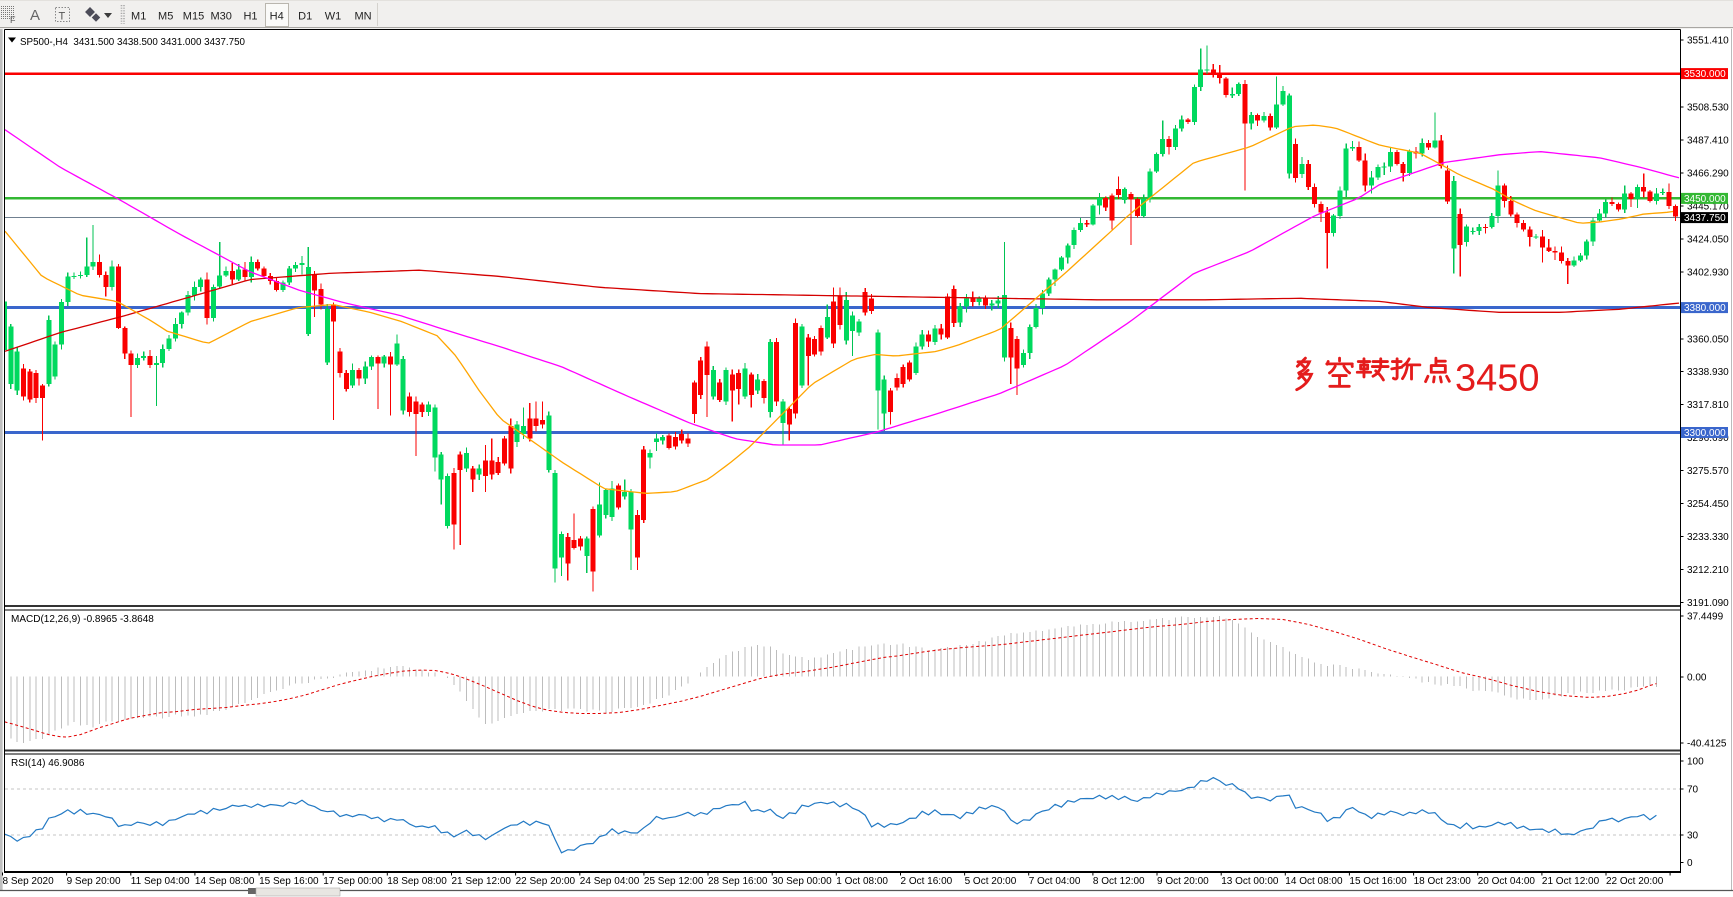  Describe the element at coordinates (1314, 881) in the screenshot. I see `svg-text: 14 Oct 08:00` at that location.